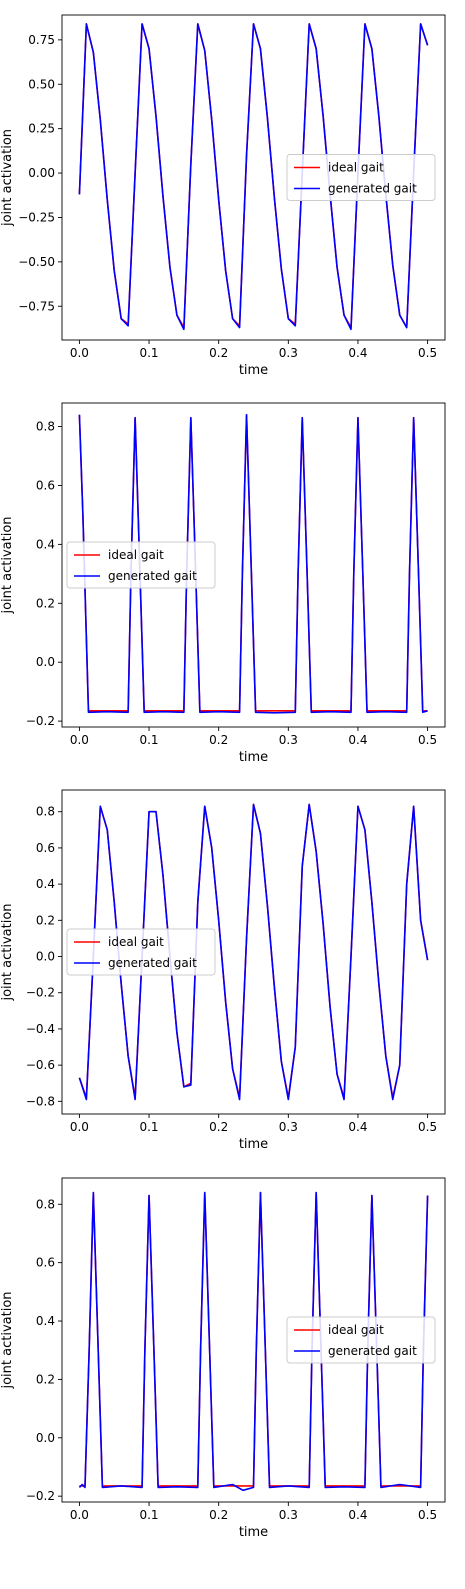 This screenshot has width=465, height=1589. Describe the element at coordinates (41, 40) in the screenshot. I see `y-tick-label: 0.75` at that location.